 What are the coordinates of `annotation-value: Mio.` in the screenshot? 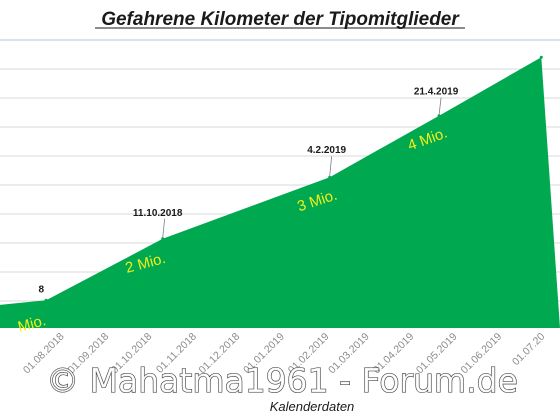 It's located at (32, 324).